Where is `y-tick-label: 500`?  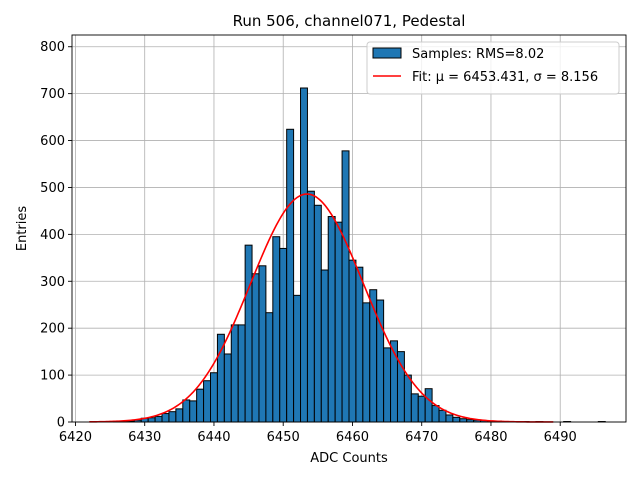
y-tick-label: 500 is located at coordinates (52, 188).